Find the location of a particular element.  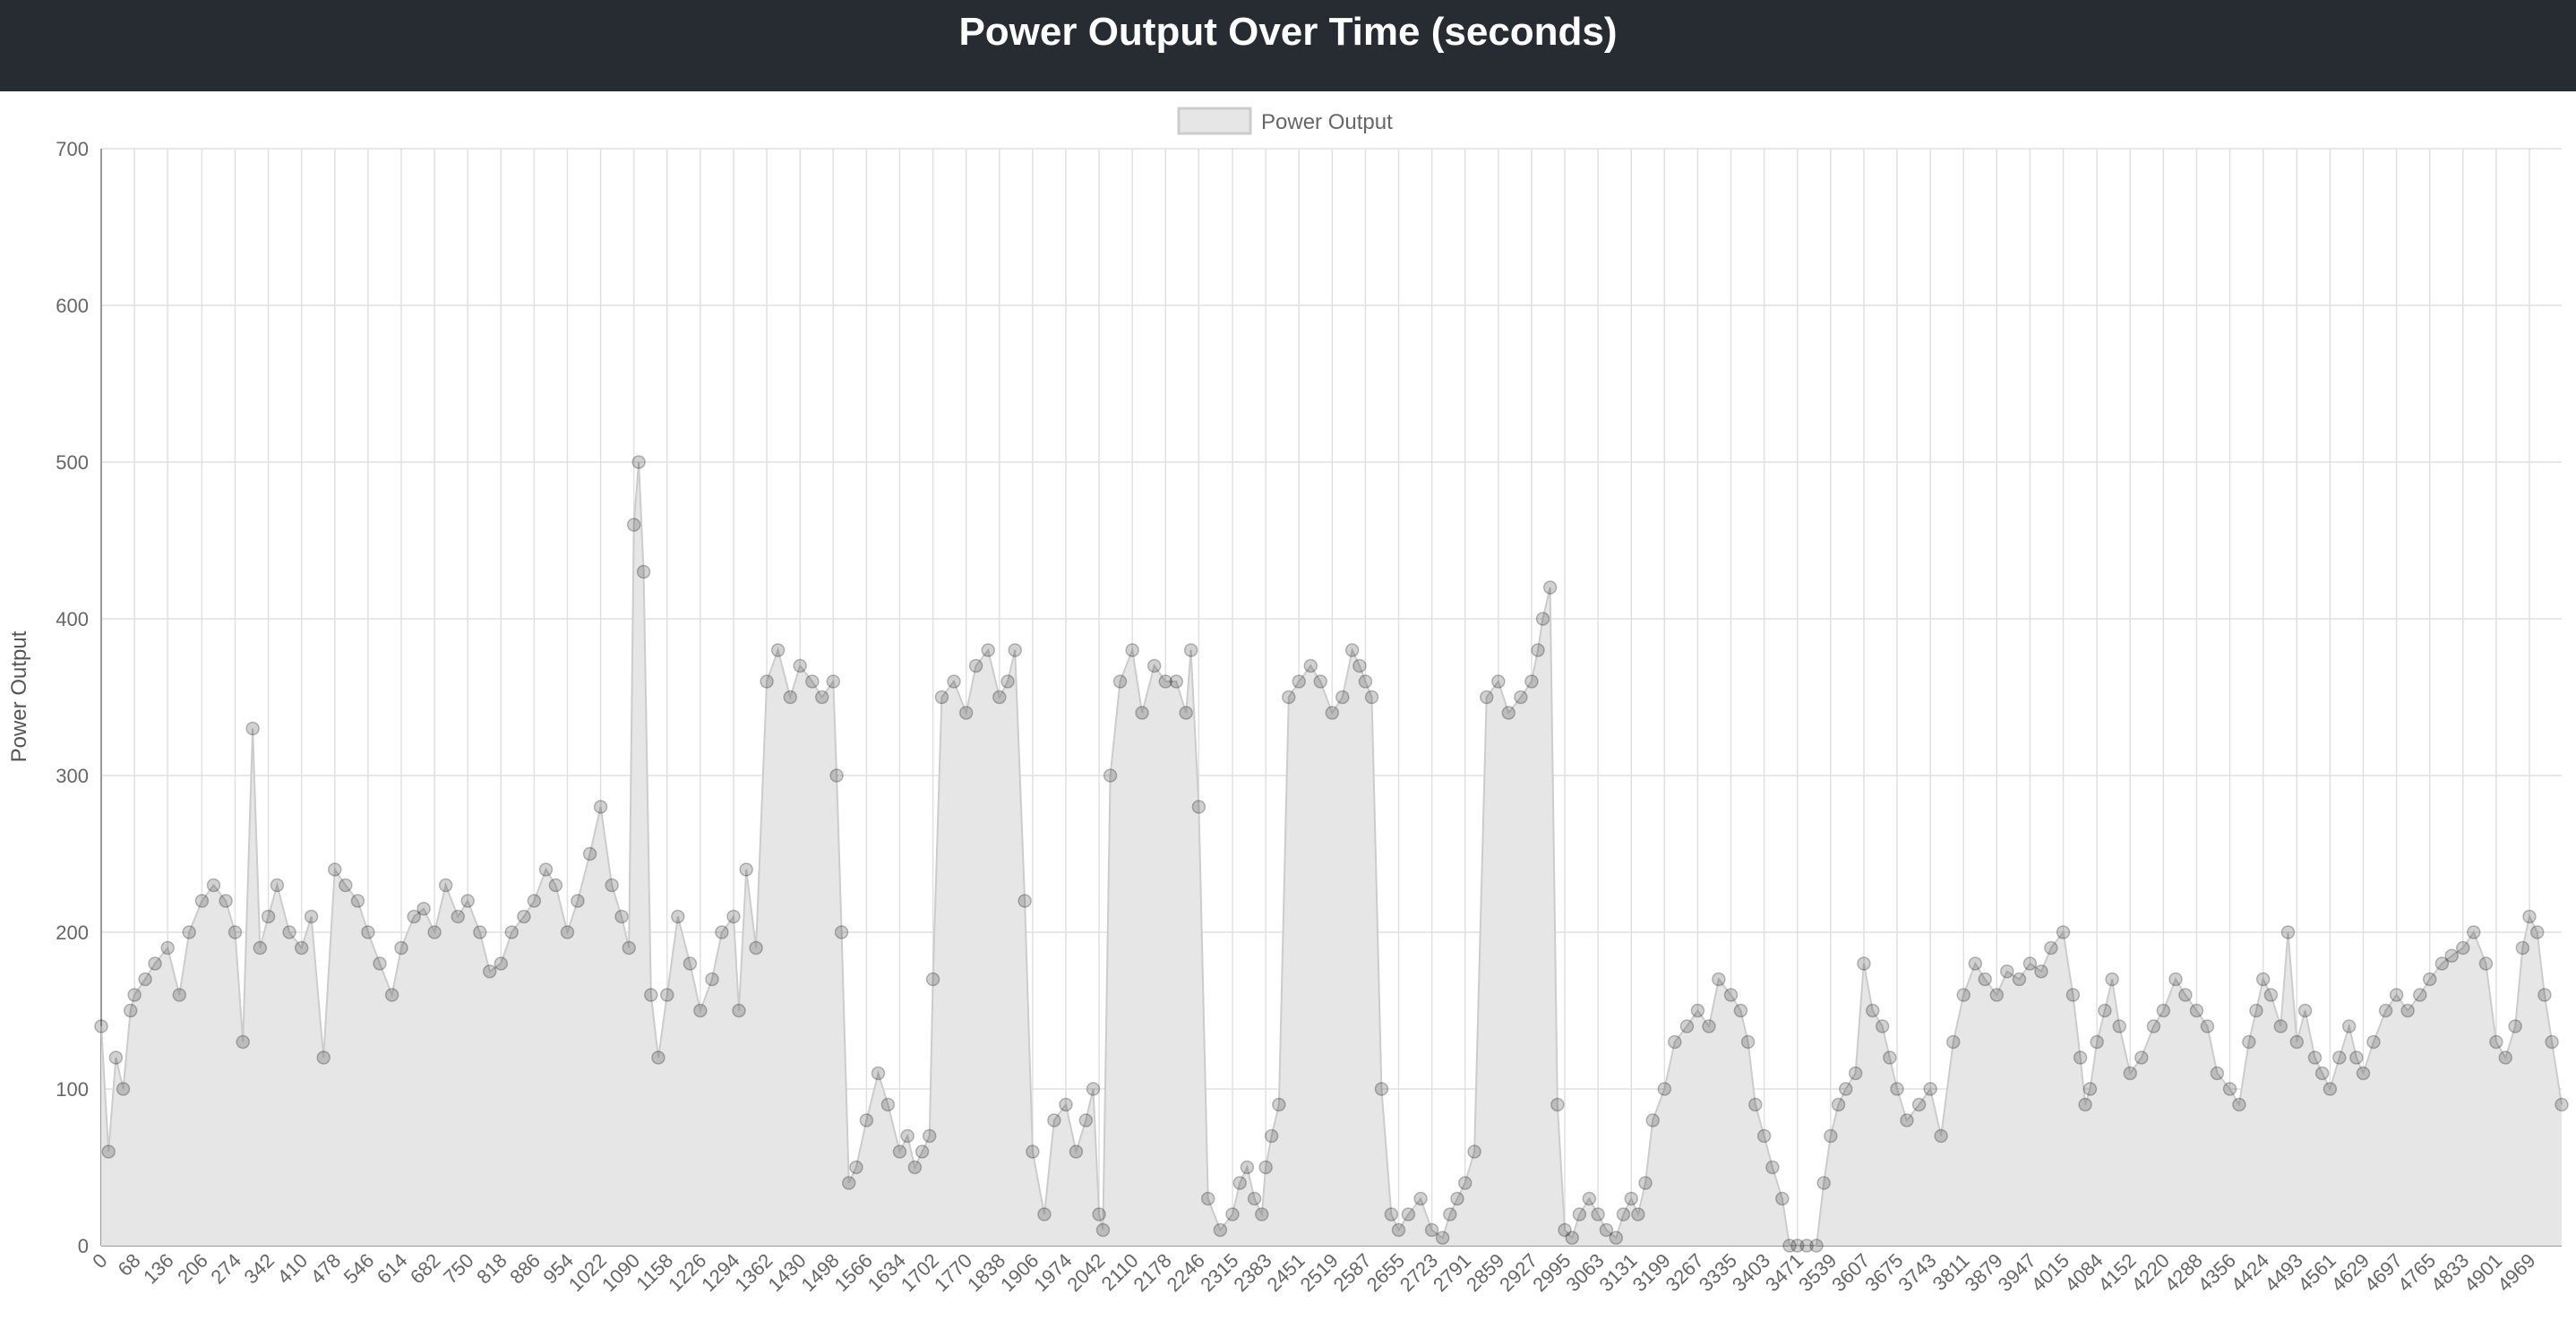

x-tick-label: 2246 is located at coordinates (1186, 1272).